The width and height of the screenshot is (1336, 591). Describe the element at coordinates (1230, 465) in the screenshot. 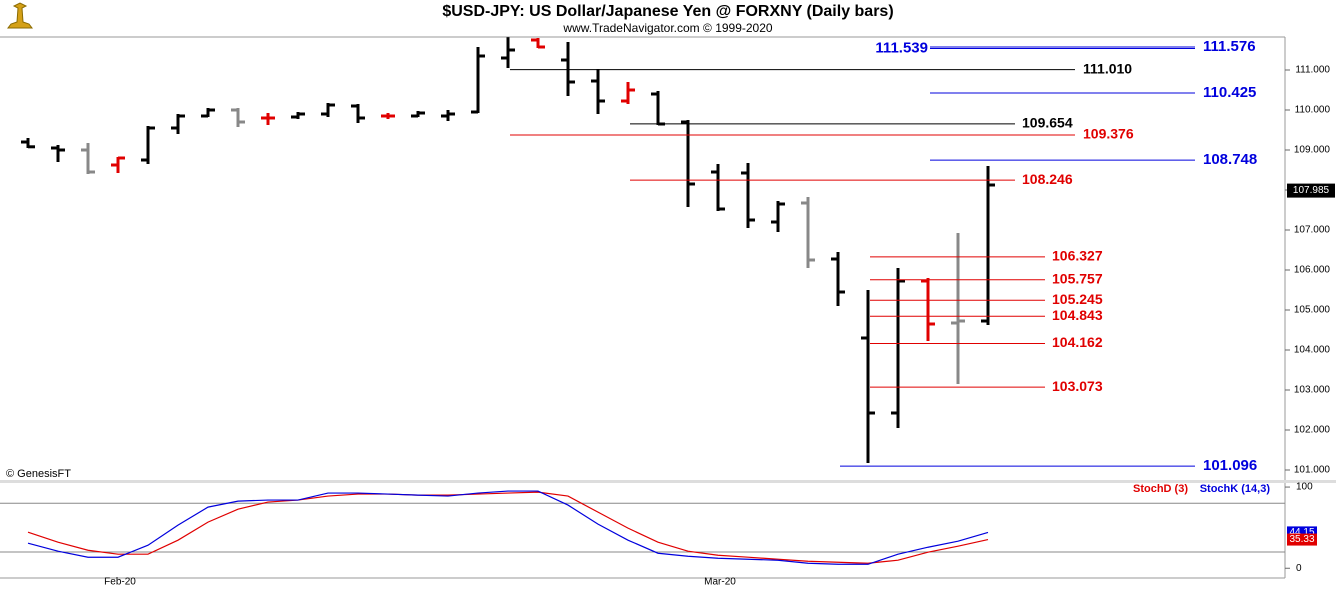

I see `level-label: 101.096` at that location.